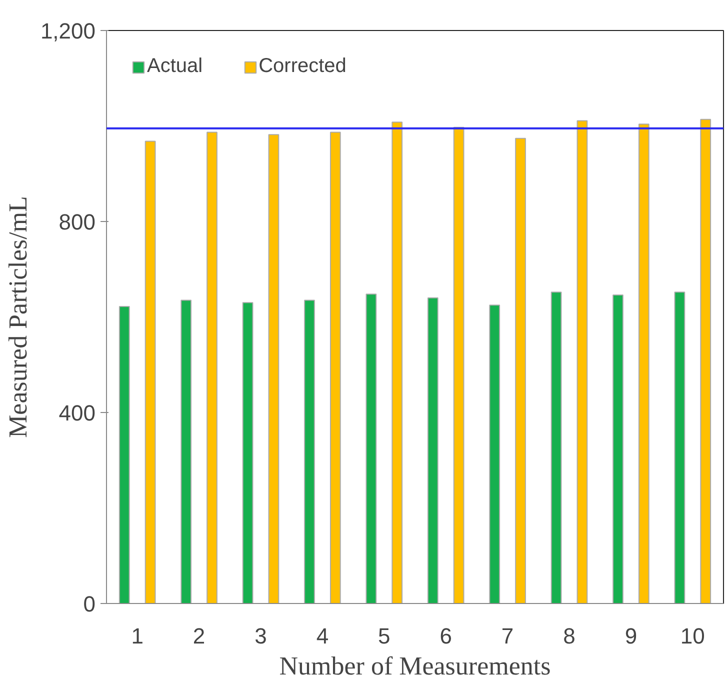 Image resolution: width=725 pixels, height=683 pixels. What do you see at coordinates (175, 66) in the screenshot?
I see `legend-label: Actual` at bounding box center [175, 66].